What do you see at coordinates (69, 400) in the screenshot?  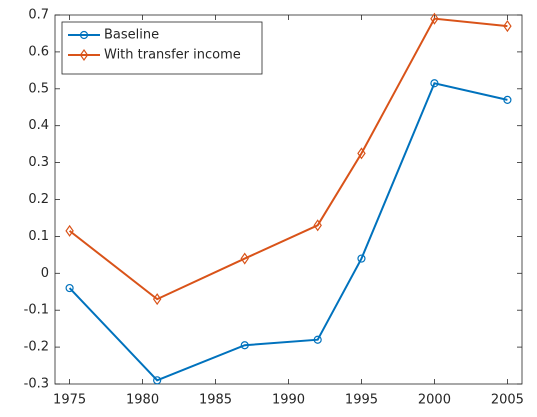 I see `x-tick-label: 1975` at bounding box center [69, 400].